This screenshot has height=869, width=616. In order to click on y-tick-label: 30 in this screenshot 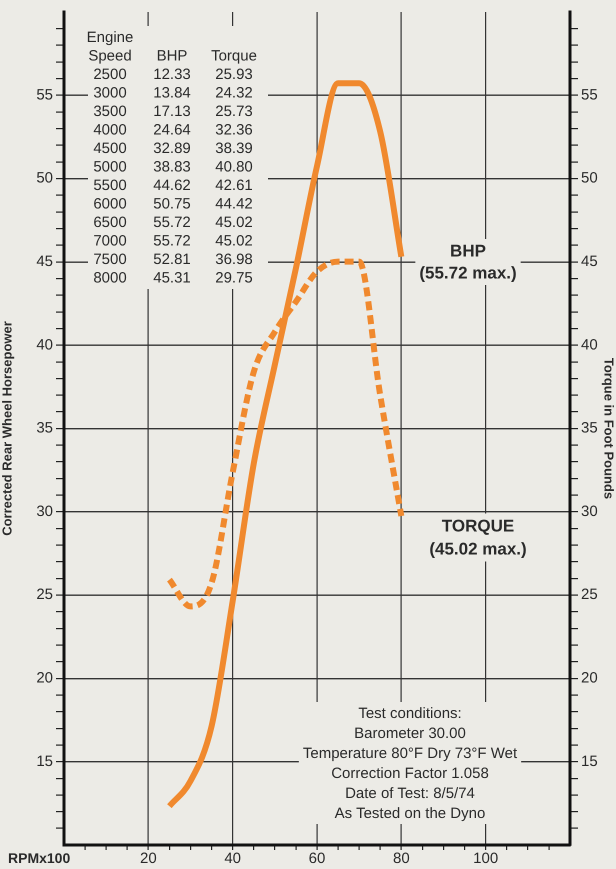, I will do `click(44, 511)`.